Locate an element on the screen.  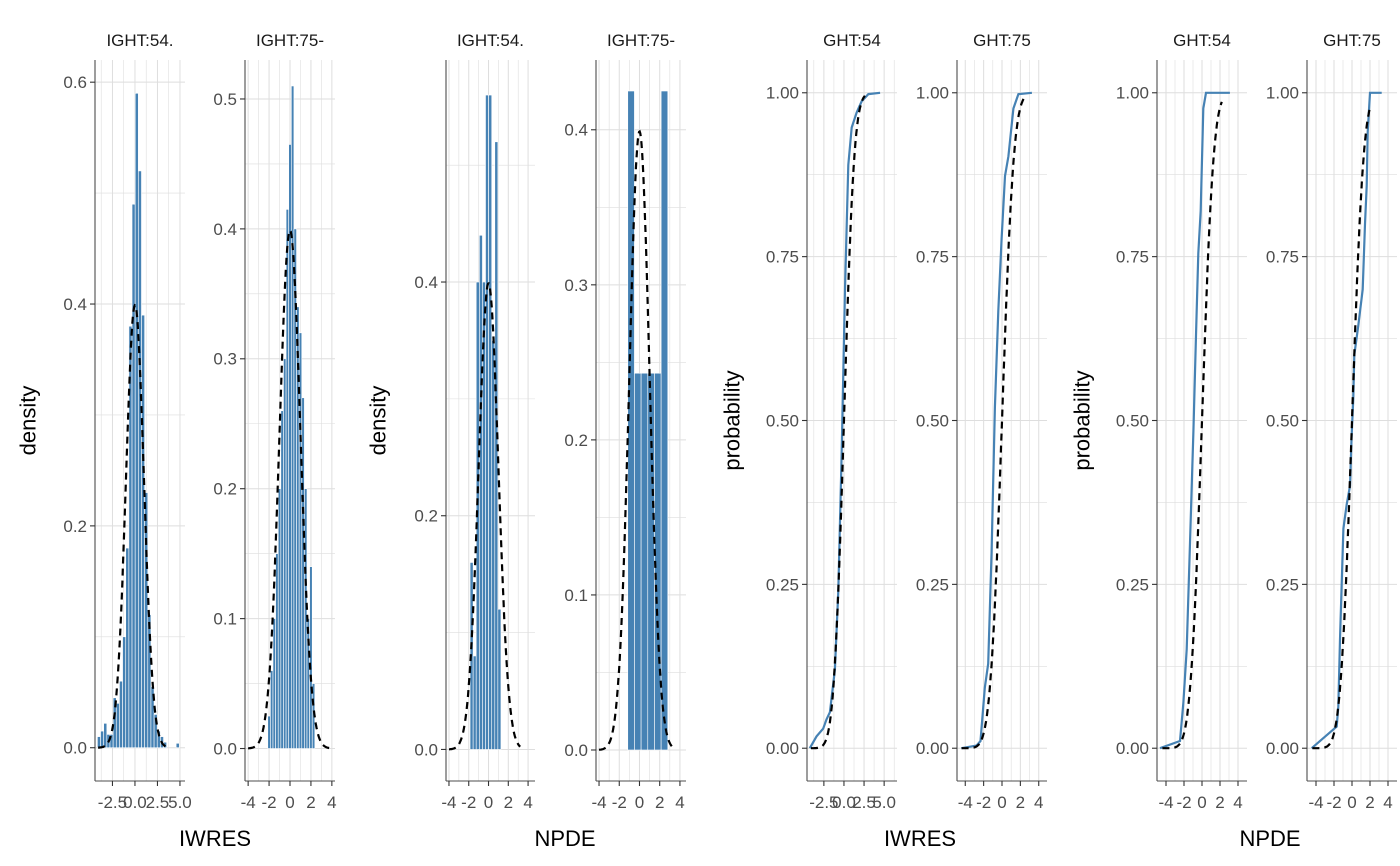
y-tick-label: 0.3 is located at coordinates (576, 285).